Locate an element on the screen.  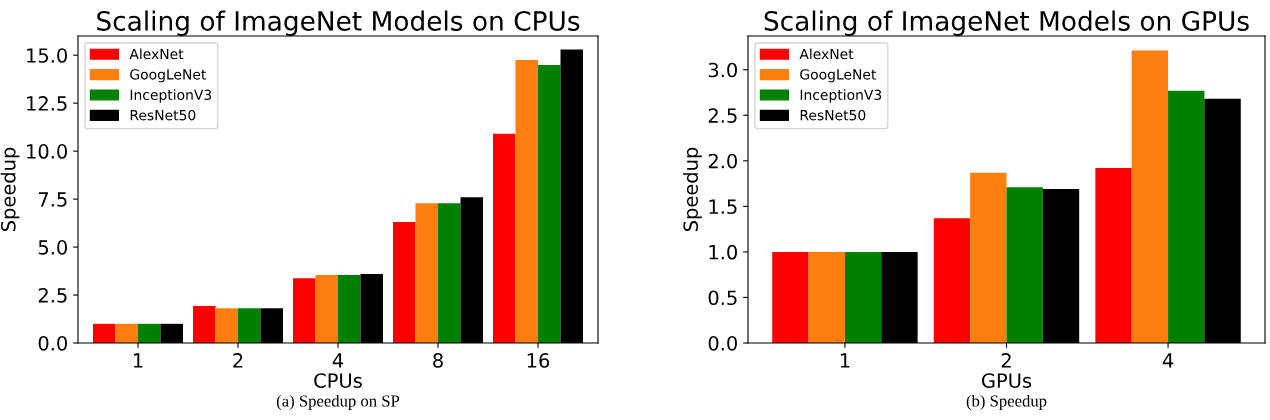
chart-title: Scaling of ImageNet Models on CPUs is located at coordinates (338, 23).